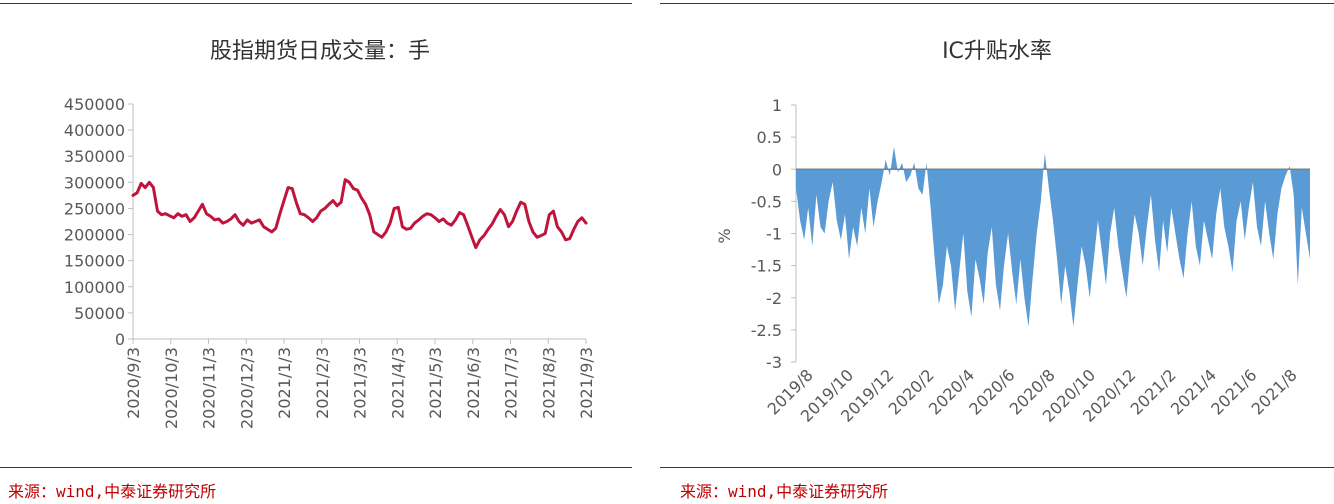 The width and height of the screenshot is (1334, 504). What do you see at coordinates (473, 383) in the screenshot?
I see `x-tick-label: 2021/6/3` at bounding box center [473, 383].